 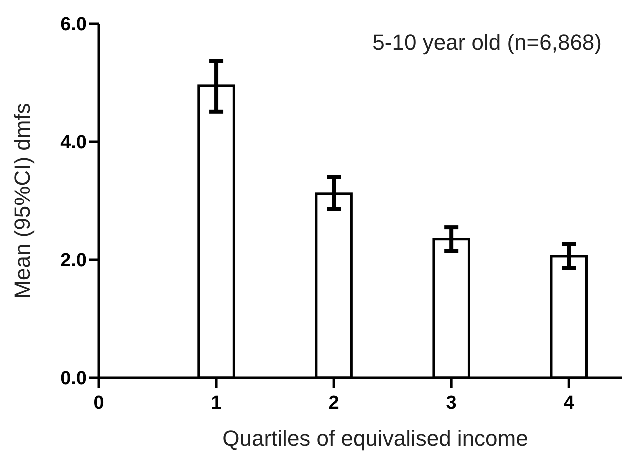 What do you see at coordinates (73, 143) in the screenshot?
I see `y-tick-label: 4.0` at bounding box center [73, 143].